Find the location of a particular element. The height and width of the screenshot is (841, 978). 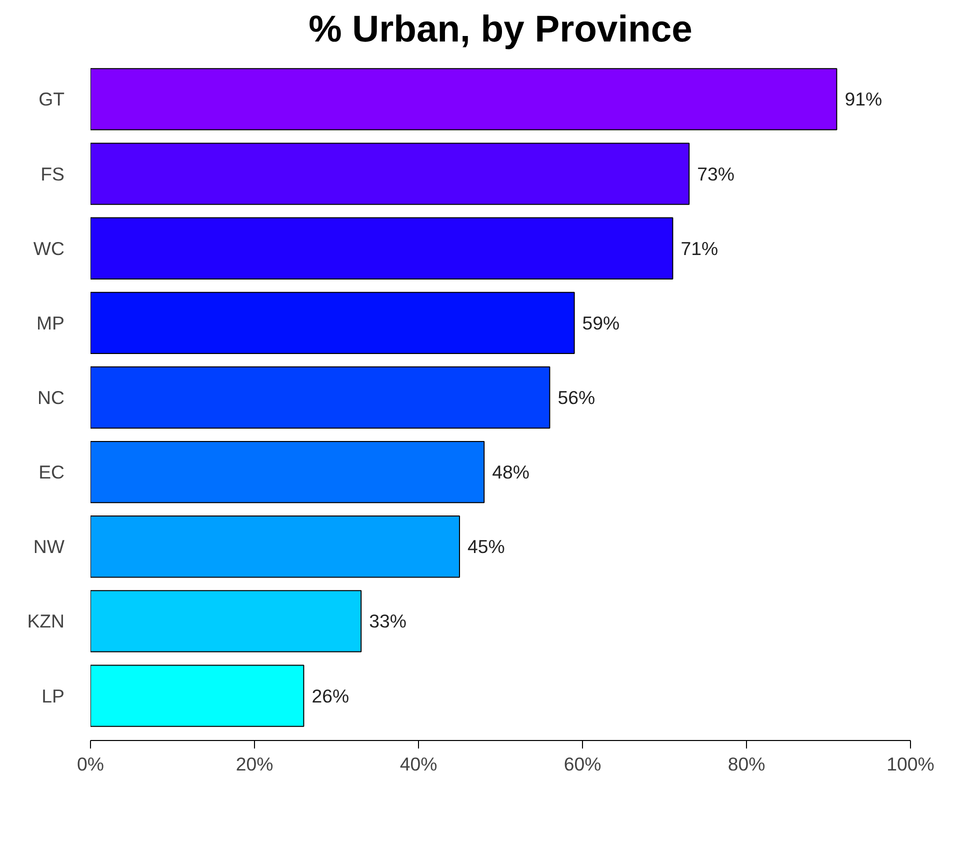

data-label: 73% is located at coordinates (715, 173).